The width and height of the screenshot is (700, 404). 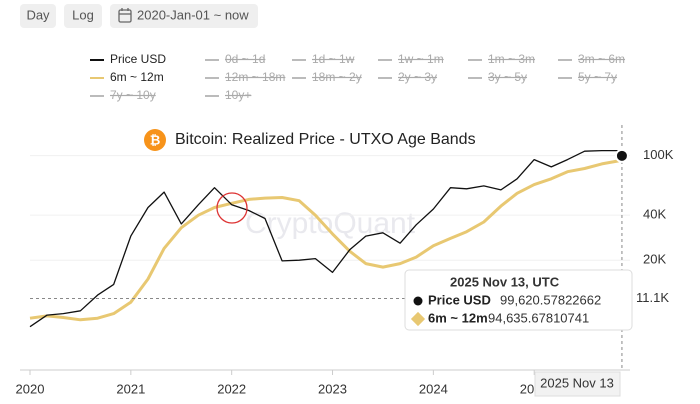 What do you see at coordinates (597, 77) in the screenshot?
I see `legend-entry: 5y ~ 7y` at bounding box center [597, 77].